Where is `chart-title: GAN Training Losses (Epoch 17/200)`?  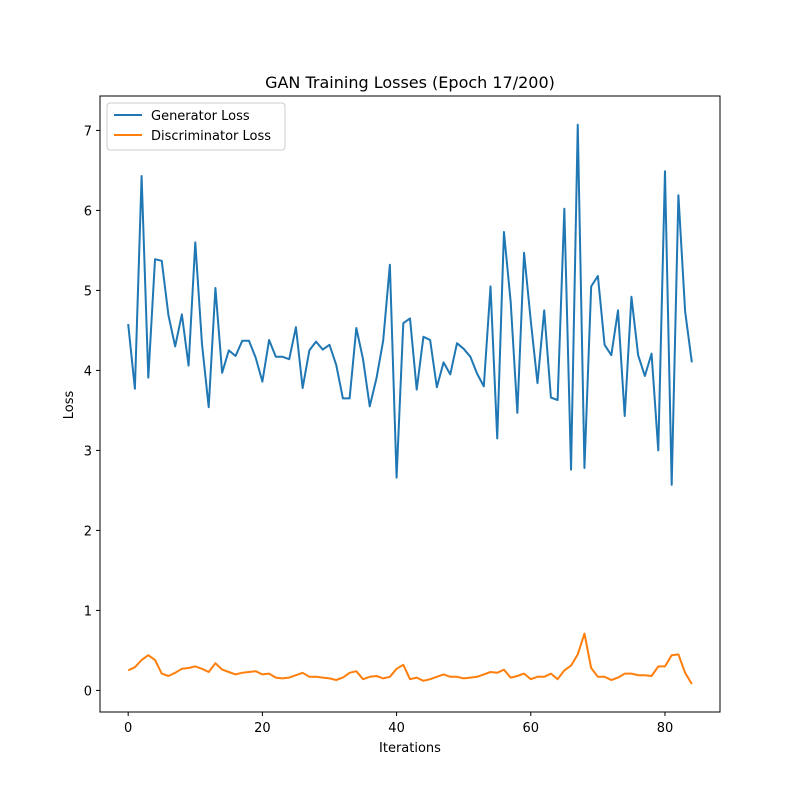 chart-title: GAN Training Losses (Epoch 17/200) is located at coordinates (410, 82).